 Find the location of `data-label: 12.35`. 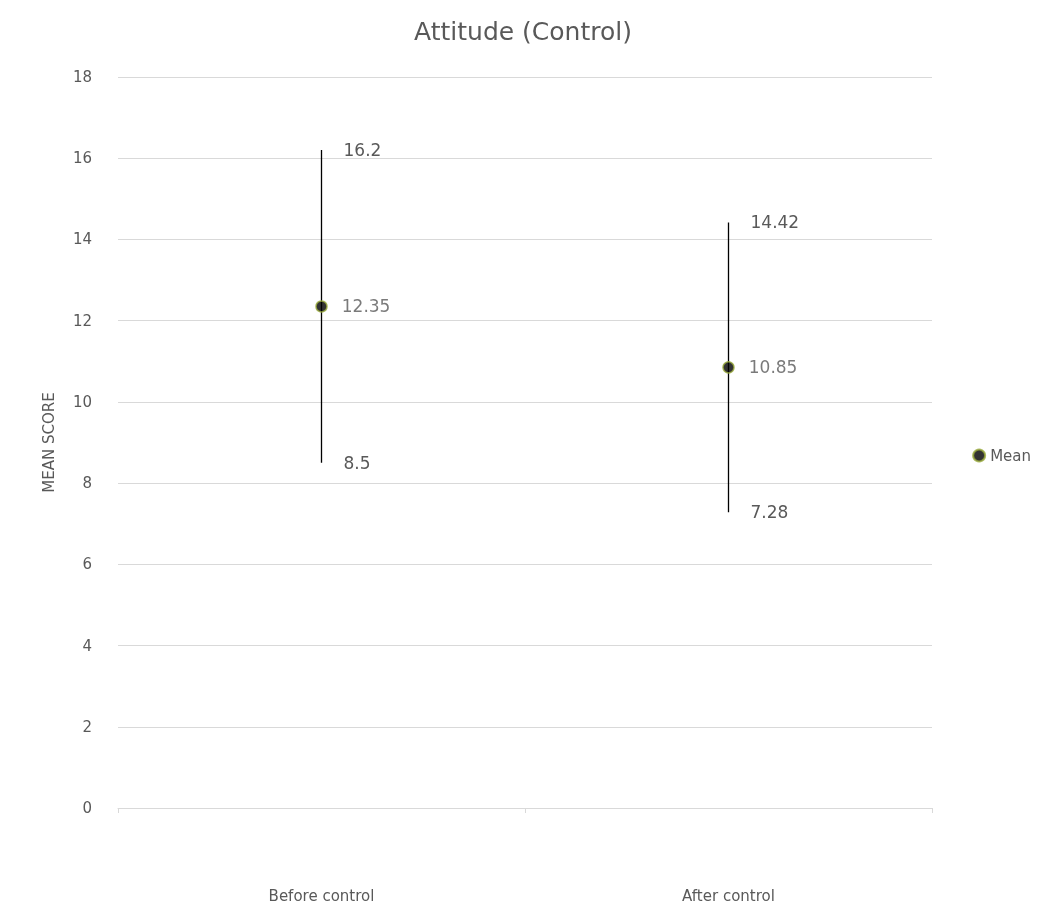

data-label: 12.35 is located at coordinates (366, 306).